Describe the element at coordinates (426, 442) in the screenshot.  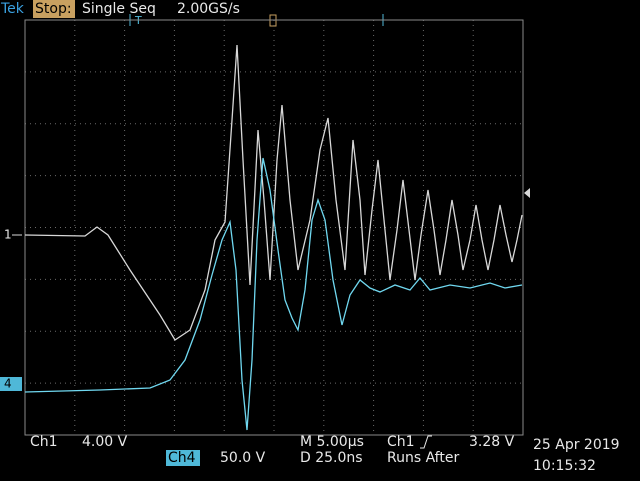
I see `trigger-slope` at that location.